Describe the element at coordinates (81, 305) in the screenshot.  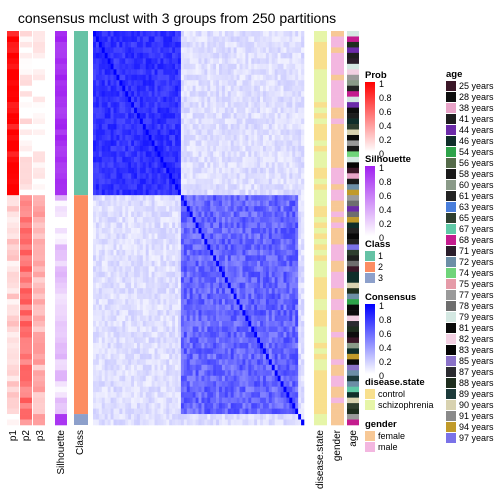
I see `class-block` at that location.